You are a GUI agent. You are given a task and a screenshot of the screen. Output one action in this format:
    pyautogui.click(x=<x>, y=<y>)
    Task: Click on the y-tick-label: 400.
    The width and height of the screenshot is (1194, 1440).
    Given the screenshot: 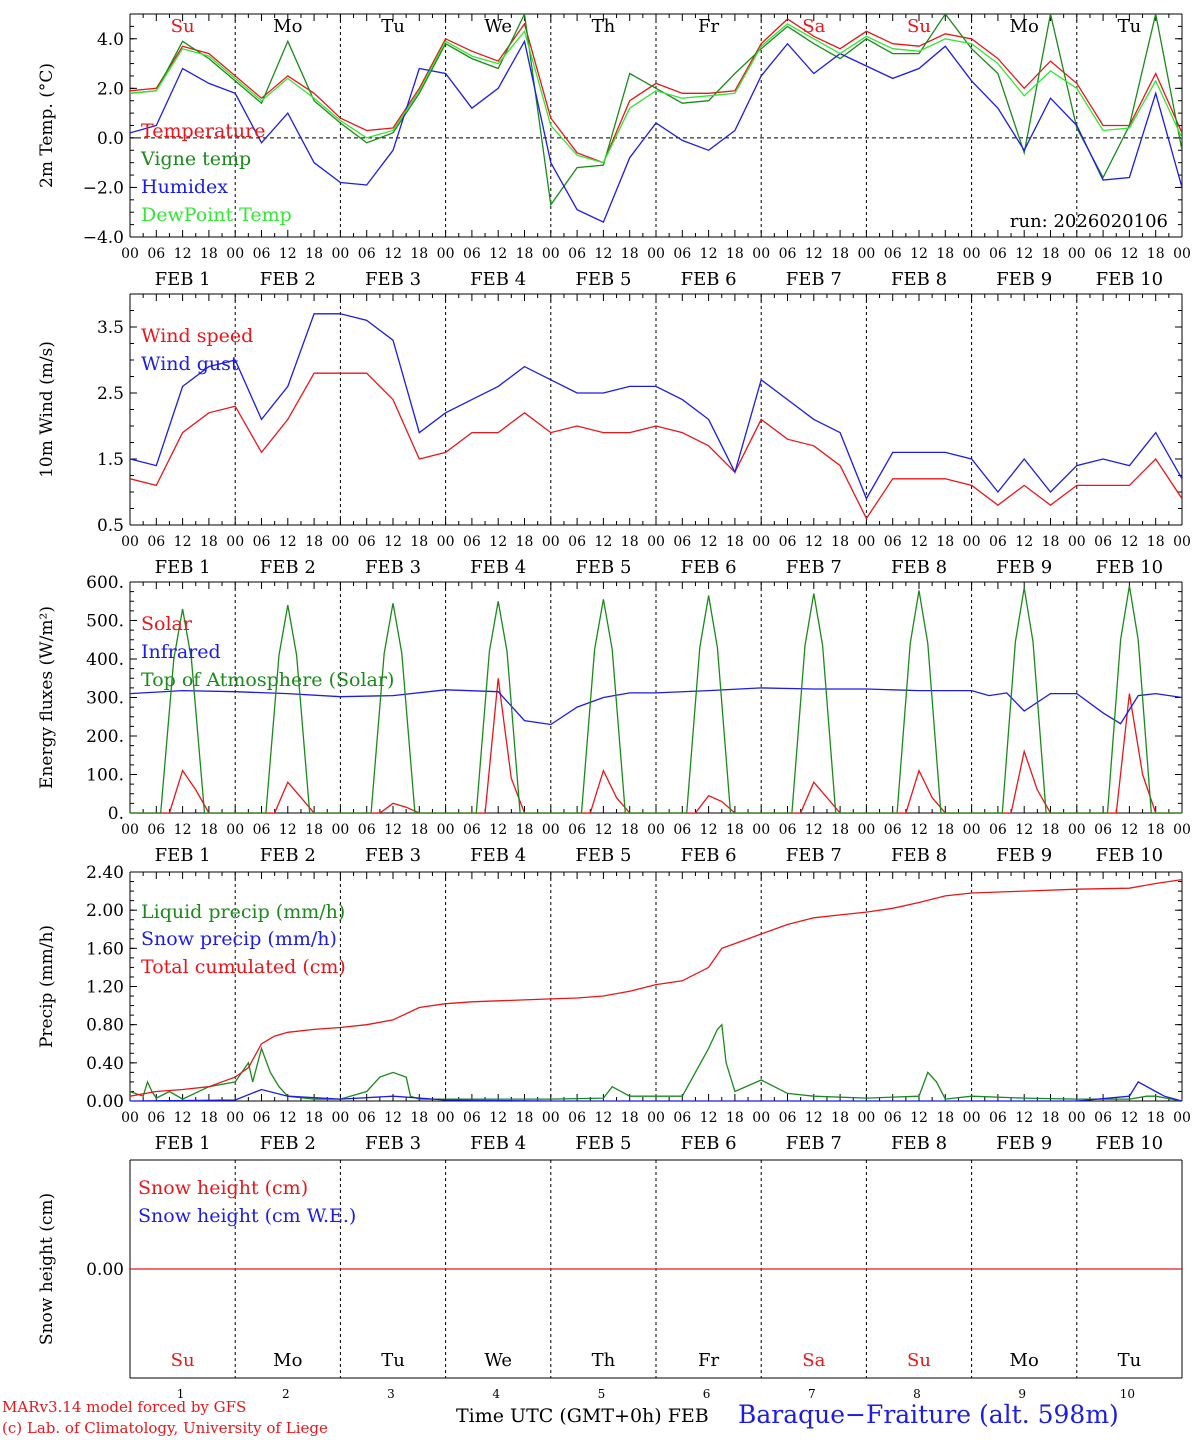 What is the action you would take?
    pyautogui.click(x=105, y=660)
    